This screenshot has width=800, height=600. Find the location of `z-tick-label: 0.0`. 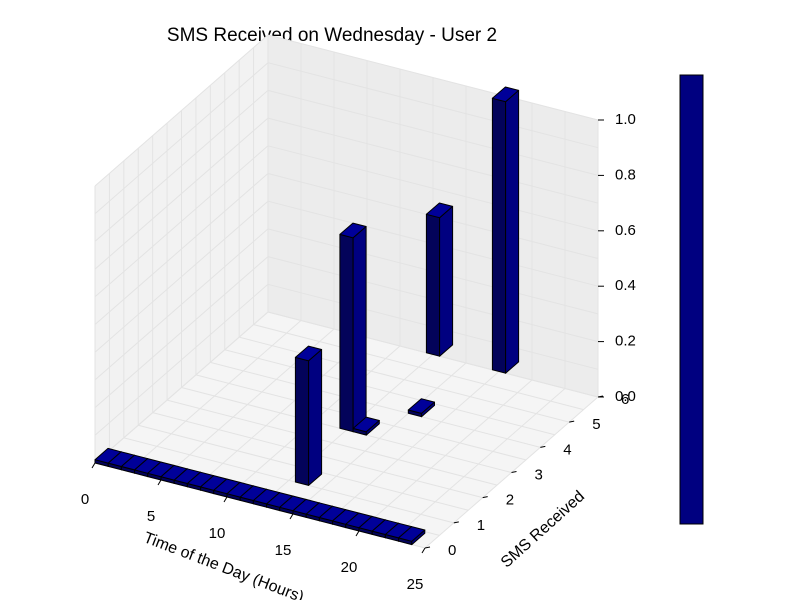

z-tick-label: 0.0 is located at coordinates (625, 396).